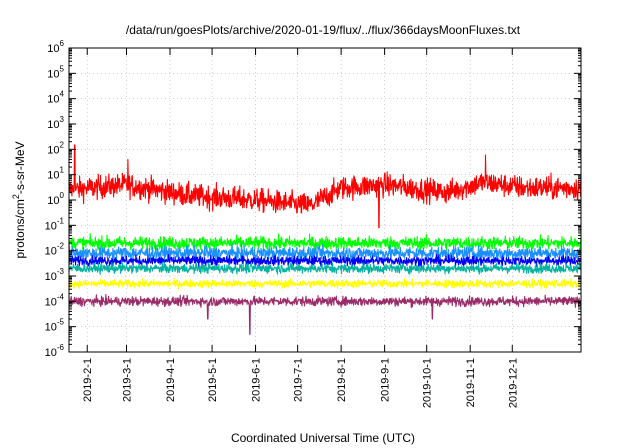 Image resolution: width=640 pixels, height=448 pixels. I want to click on y-tick-label: 10⁴, so click(55, 98).